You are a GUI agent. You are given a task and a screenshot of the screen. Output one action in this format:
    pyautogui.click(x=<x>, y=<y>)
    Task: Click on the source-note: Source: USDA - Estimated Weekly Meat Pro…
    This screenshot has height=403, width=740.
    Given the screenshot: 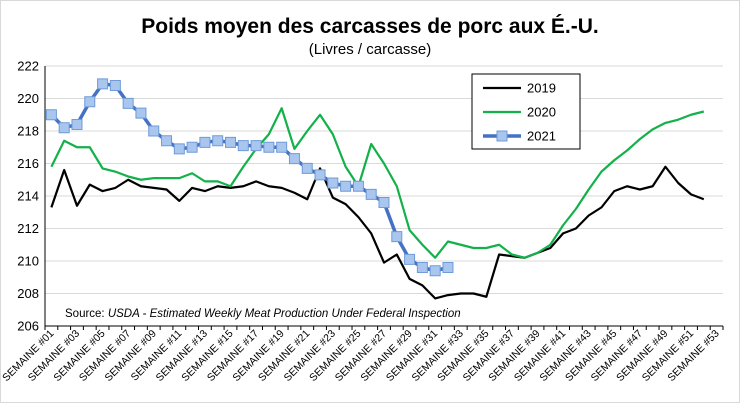 What is the action you would take?
    pyautogui.click(x=263, y=314)
    